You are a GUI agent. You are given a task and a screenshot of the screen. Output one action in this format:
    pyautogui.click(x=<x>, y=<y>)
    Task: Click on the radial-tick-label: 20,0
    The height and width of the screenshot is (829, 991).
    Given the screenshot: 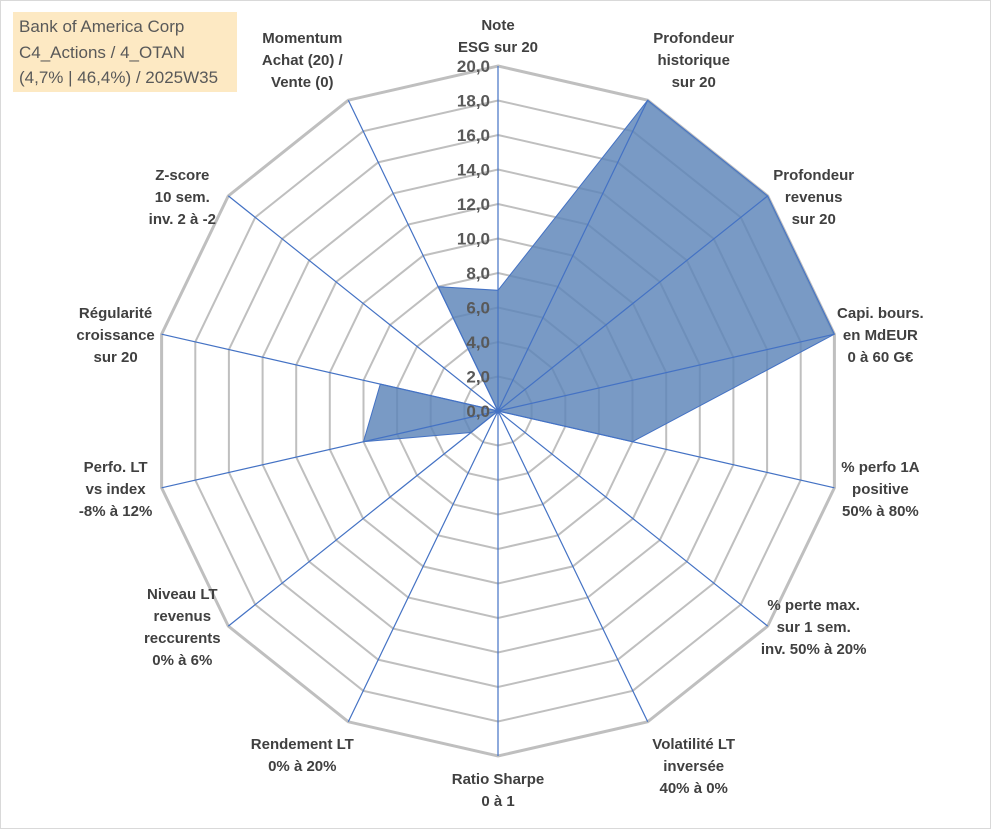 What is the action you would take?
    pyautogui.click(x=473, y=66)
    